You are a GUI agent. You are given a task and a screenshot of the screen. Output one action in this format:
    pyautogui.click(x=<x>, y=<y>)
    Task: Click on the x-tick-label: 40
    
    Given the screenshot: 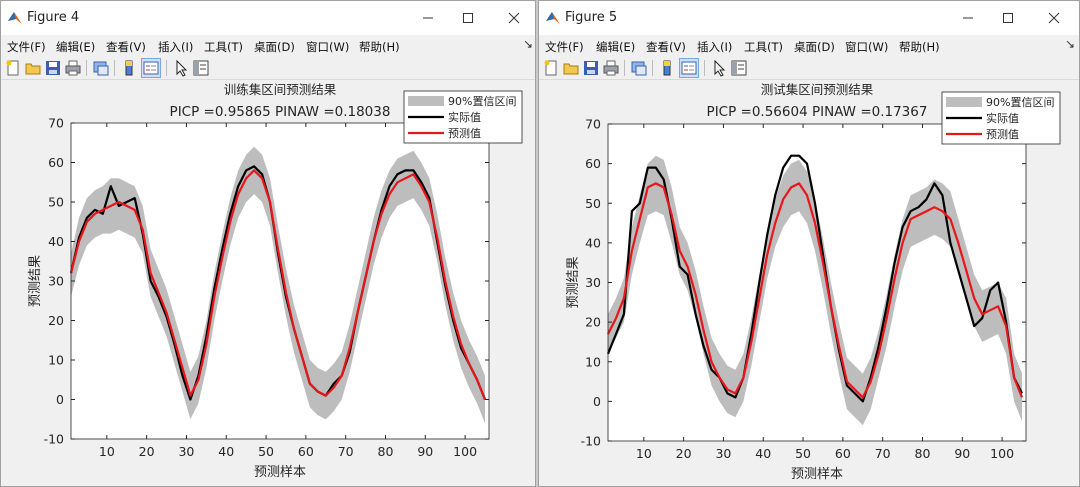 What is the action you would take?
    pyautogui.click(x=763, y=453)
    